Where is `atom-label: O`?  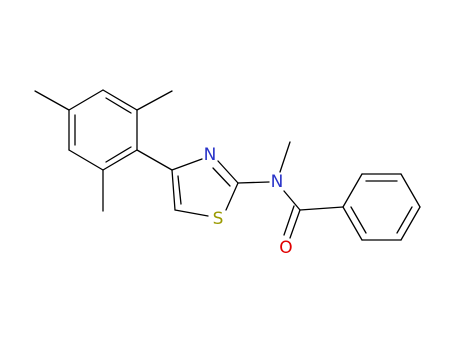
atom-label: O is located at coordinates (285, 248).